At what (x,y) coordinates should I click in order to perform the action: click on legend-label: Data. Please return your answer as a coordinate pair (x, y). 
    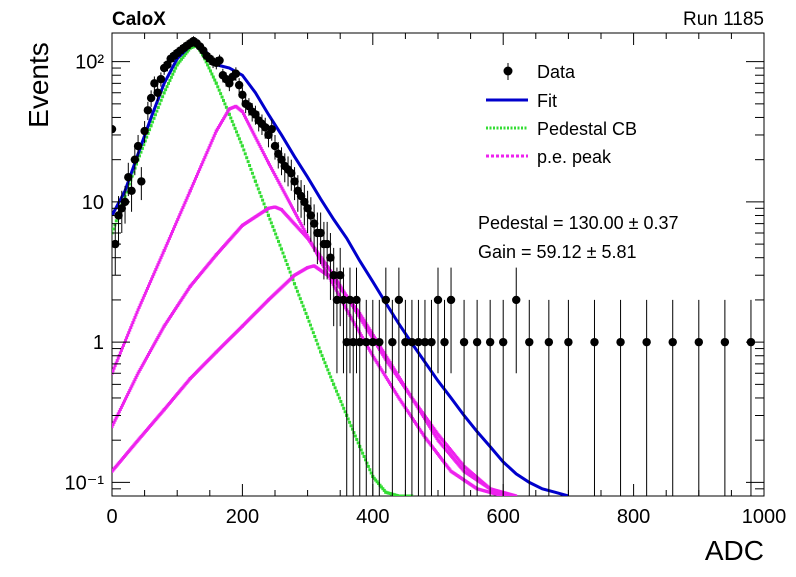
    Looking at the image, I should click on (556, 72).